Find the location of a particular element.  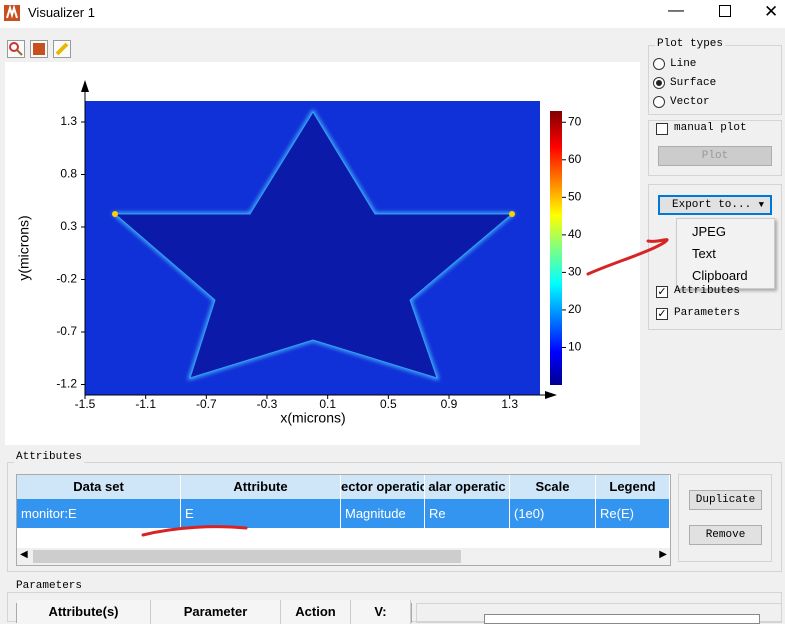

table-header is located at coordinates (343, 487).